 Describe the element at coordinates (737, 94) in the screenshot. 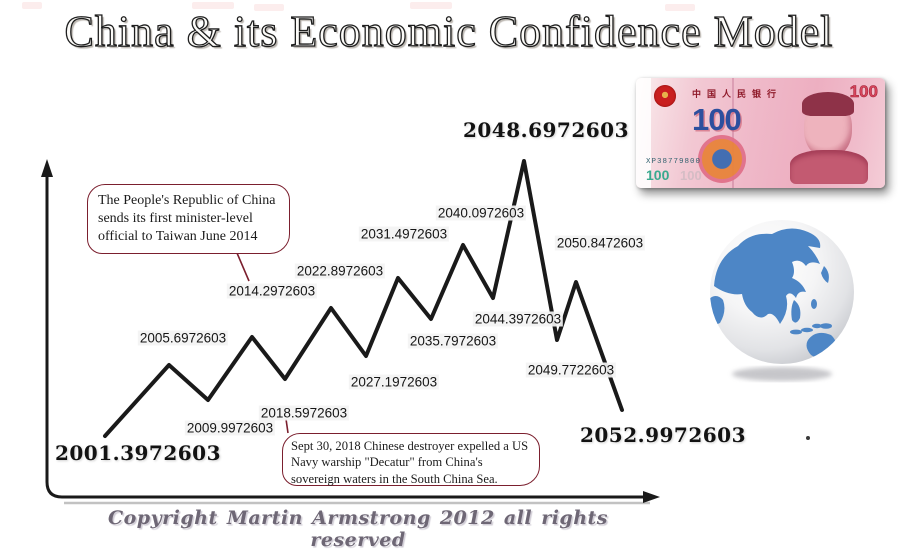

I see `banknote-bank-name: 中国人民银行` at that location.